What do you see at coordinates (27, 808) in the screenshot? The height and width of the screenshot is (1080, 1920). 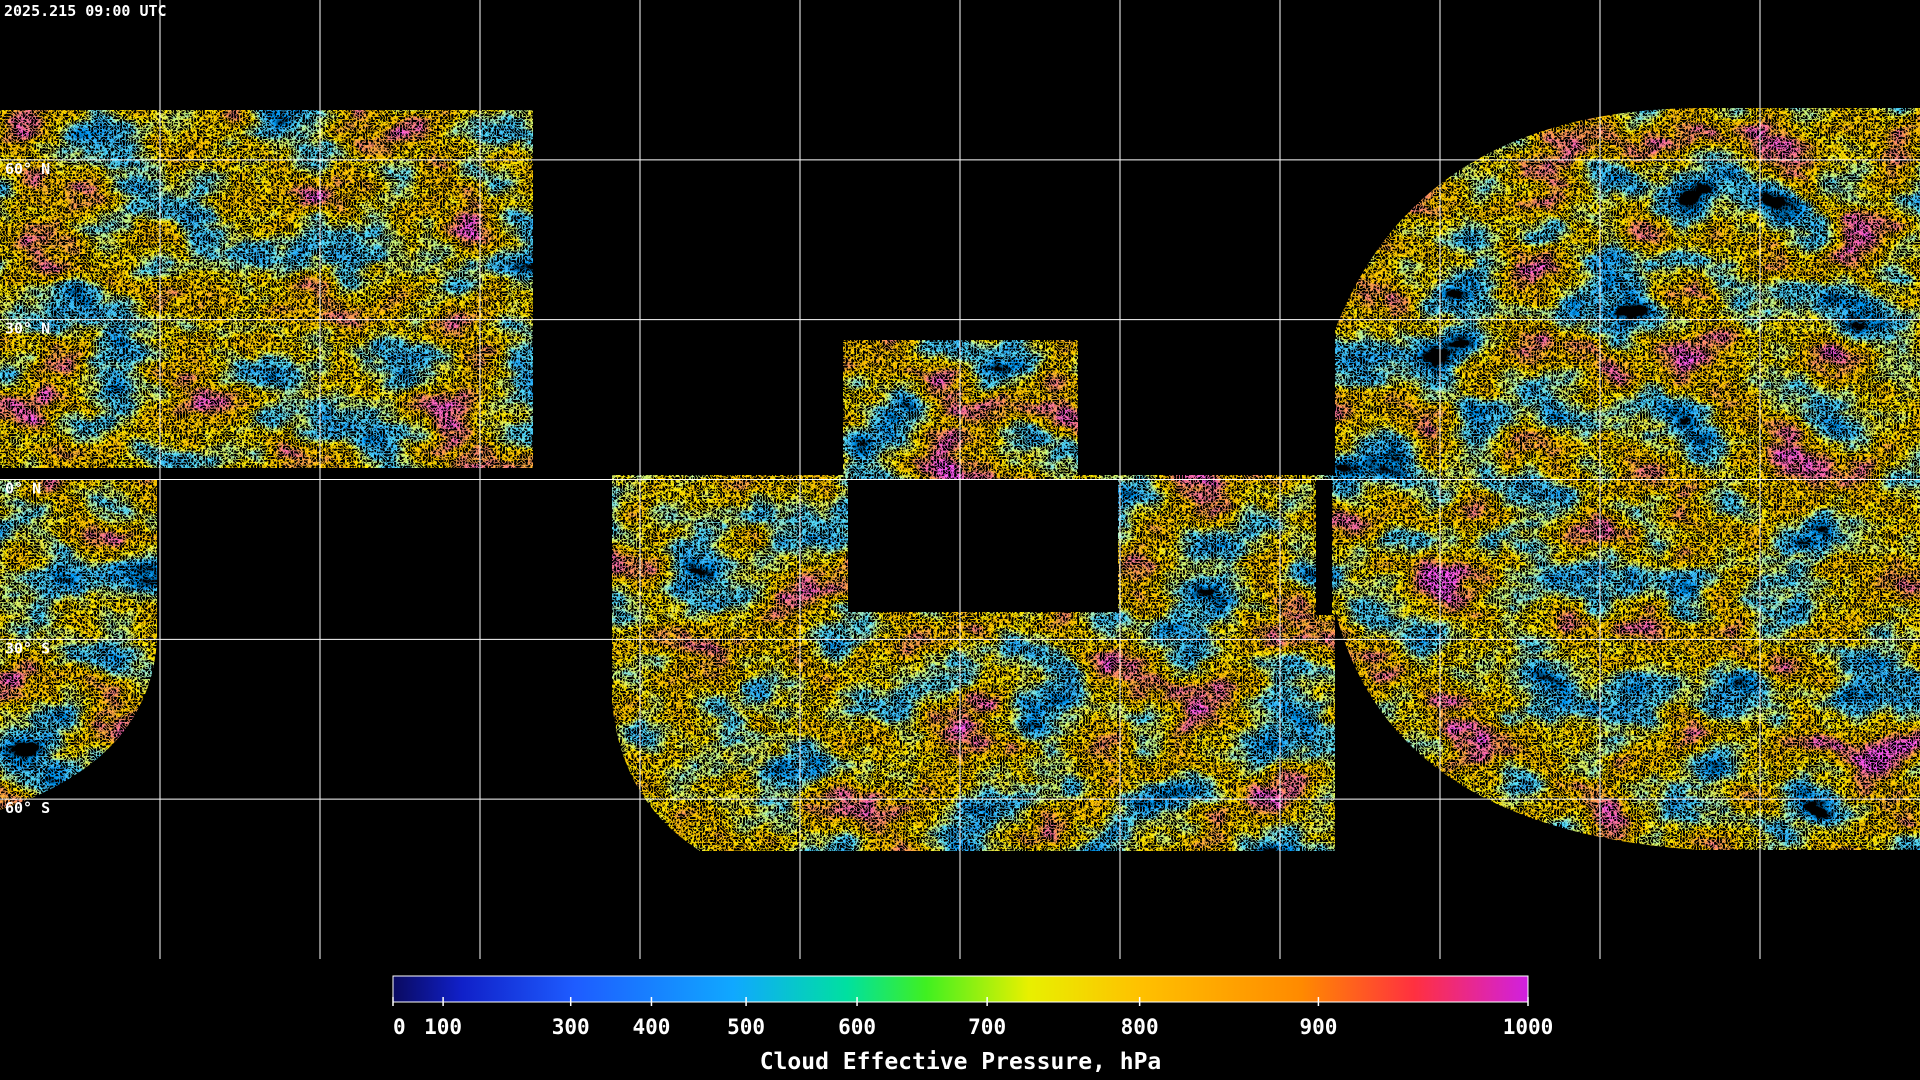 I see `latitude-label: 60° S` at bounding box center [27, 808].